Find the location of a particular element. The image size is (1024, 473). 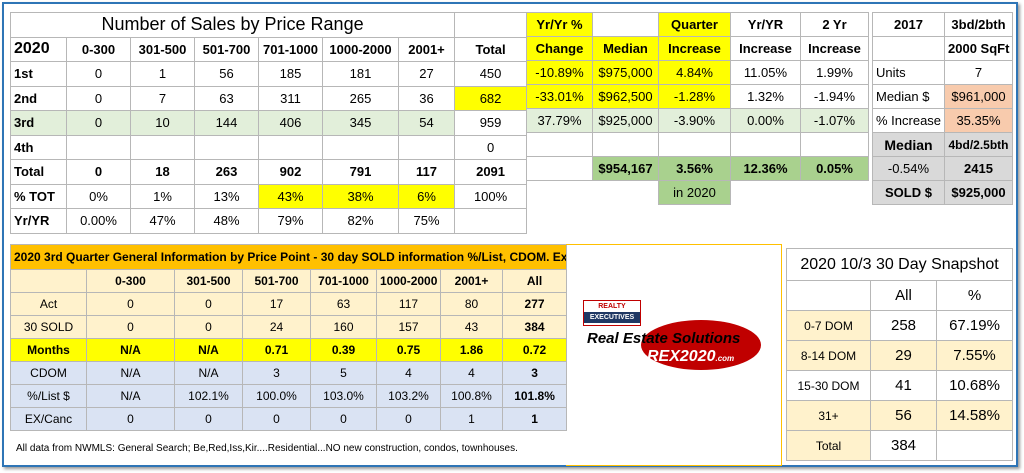

cell: 43 is located at coordinates (471, 327).